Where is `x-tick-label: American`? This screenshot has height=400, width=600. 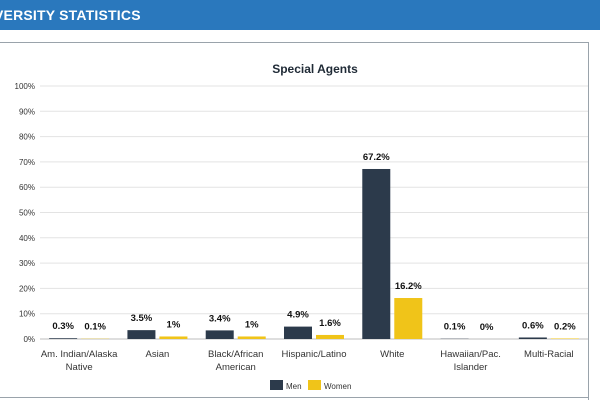 x-tick-label: American is located at coordinates (236, 367).